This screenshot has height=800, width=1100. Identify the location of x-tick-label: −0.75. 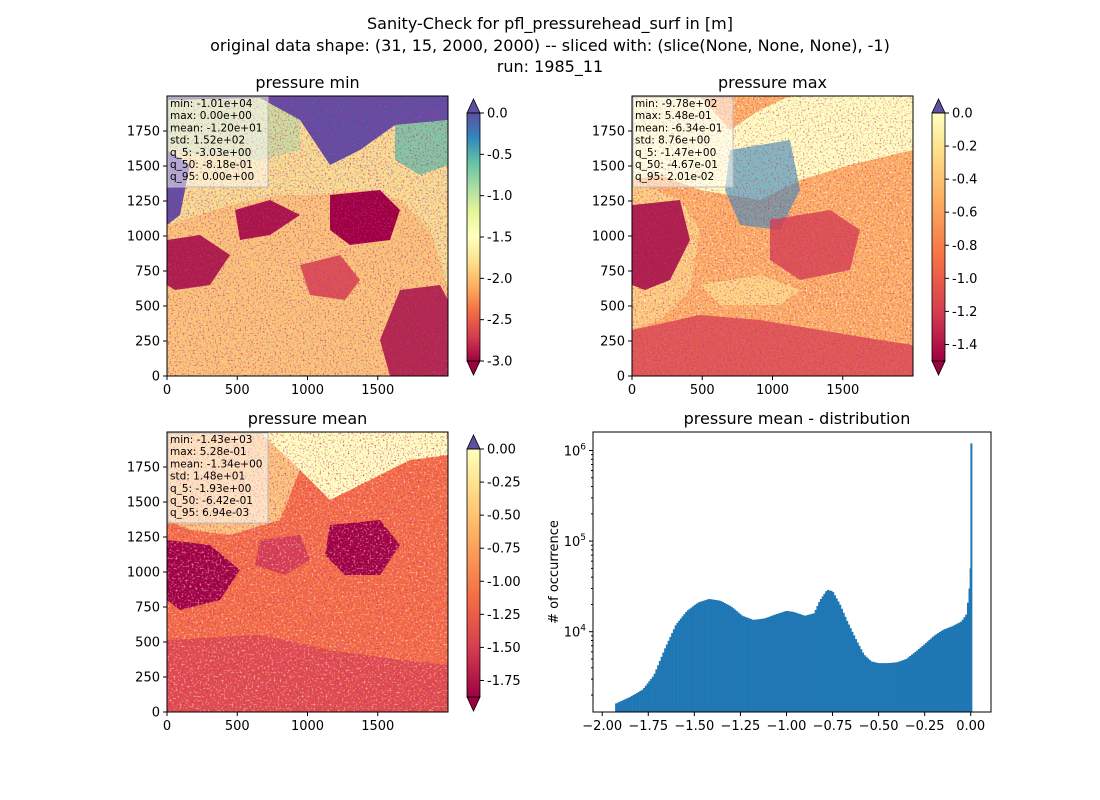
(833, 726).